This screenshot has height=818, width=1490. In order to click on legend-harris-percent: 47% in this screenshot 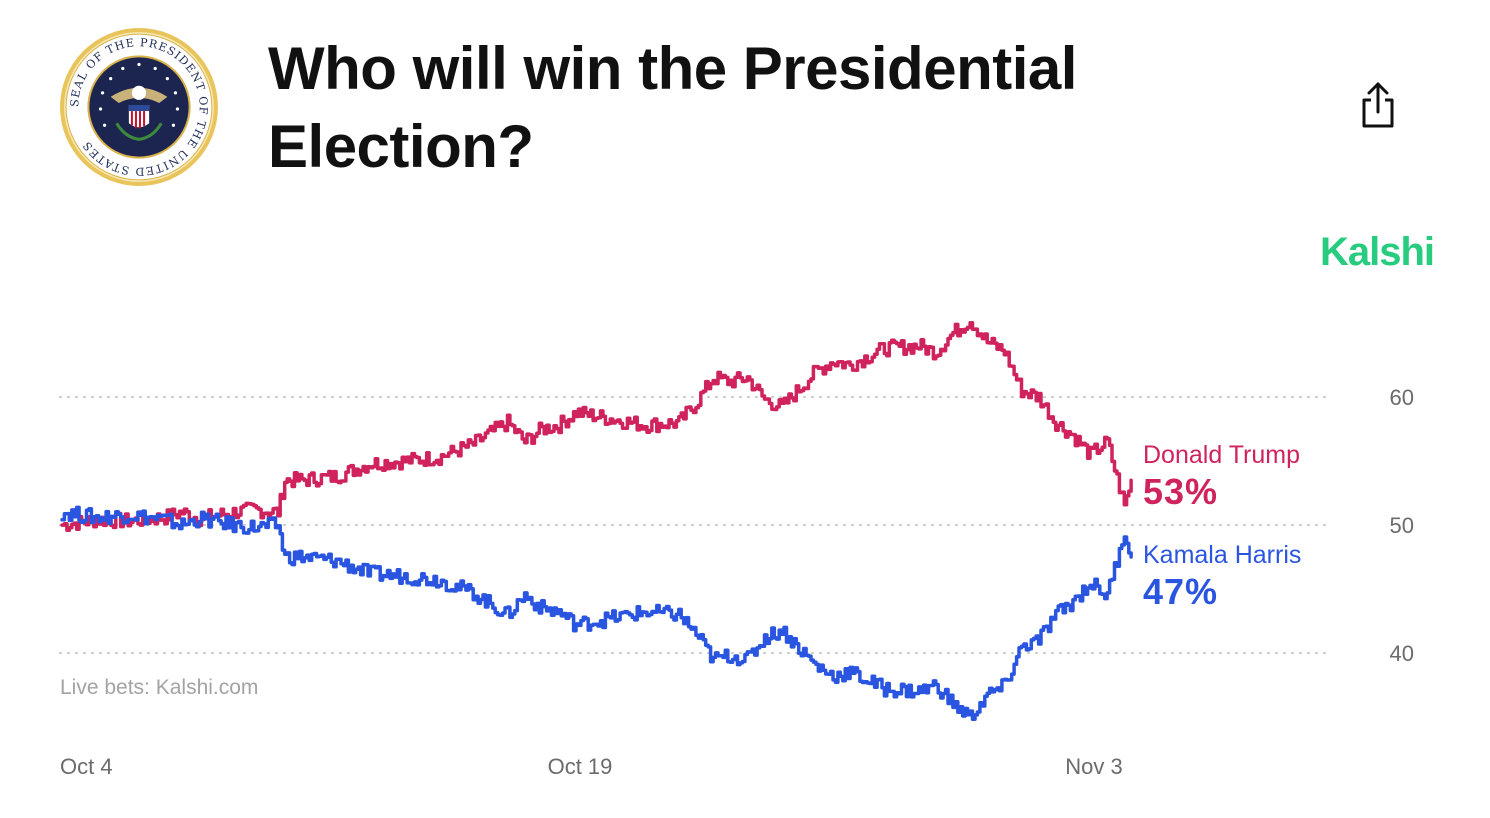, I will do `click(1181, 591)`.